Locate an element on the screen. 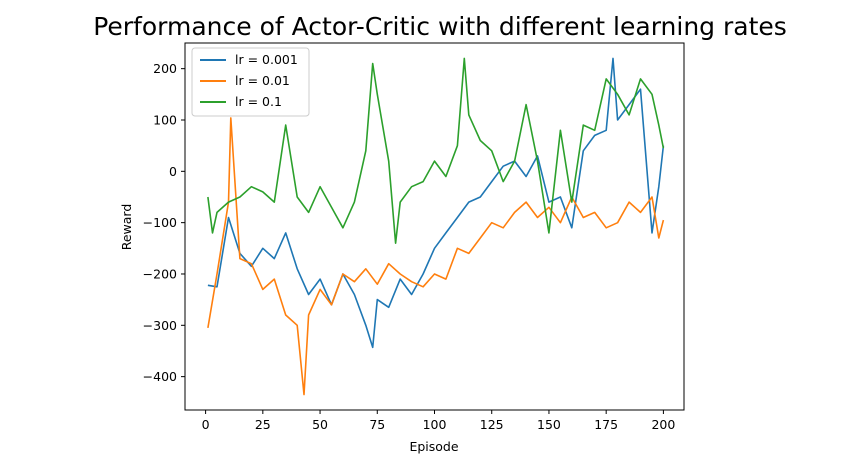 The image size is (867, 464). y-tick-label-2: −200 is located at coordinates (160, 273).